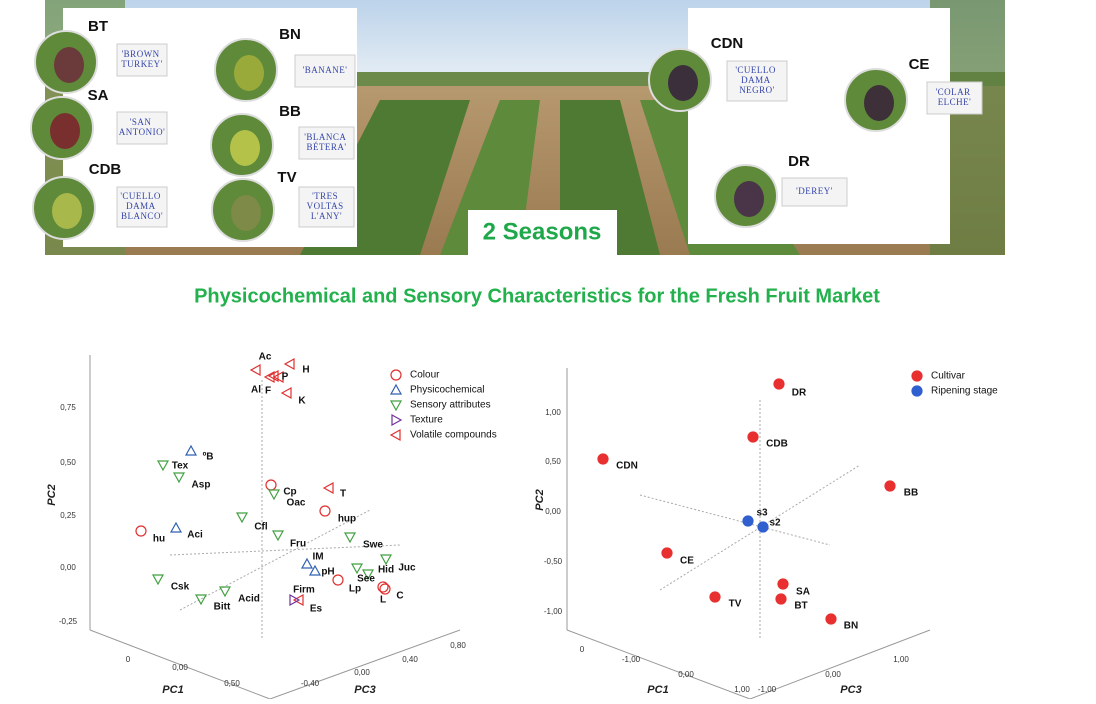  Describe the element at coordinates (201, 485) in the screenshot. I see `point-label: Asp` at that location.